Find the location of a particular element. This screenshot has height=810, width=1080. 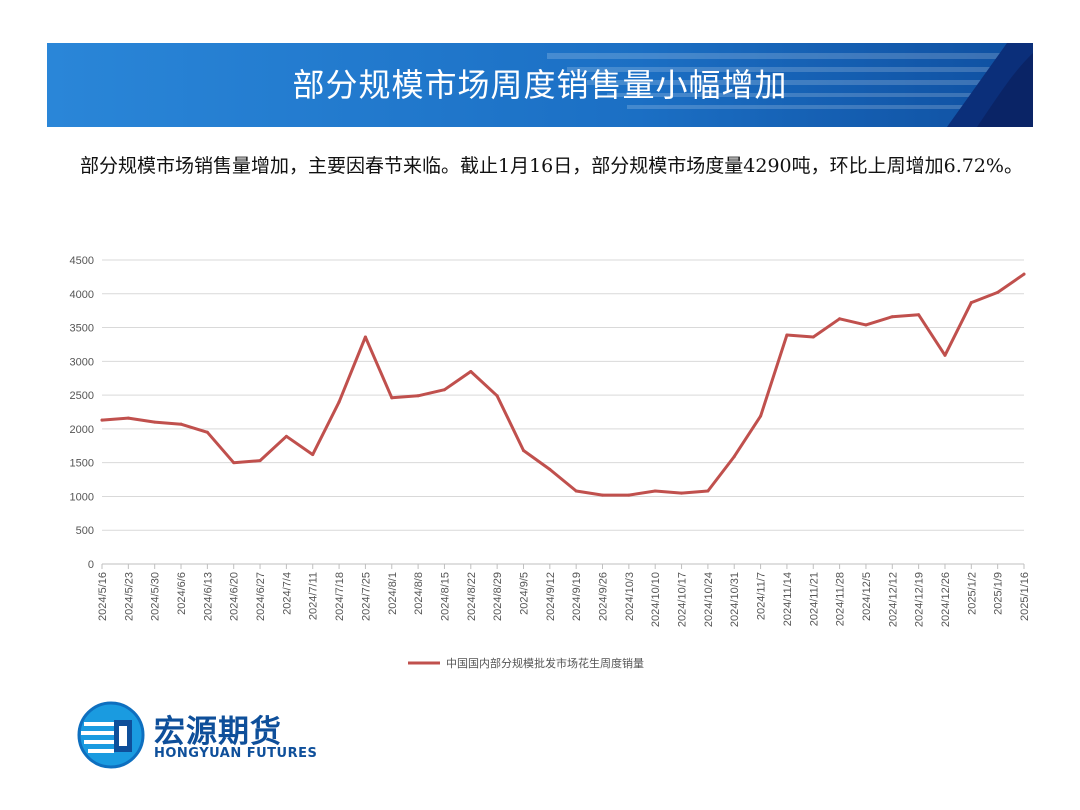

x-tick-label: 2024/6/13 is located at coordinates (208, 596).